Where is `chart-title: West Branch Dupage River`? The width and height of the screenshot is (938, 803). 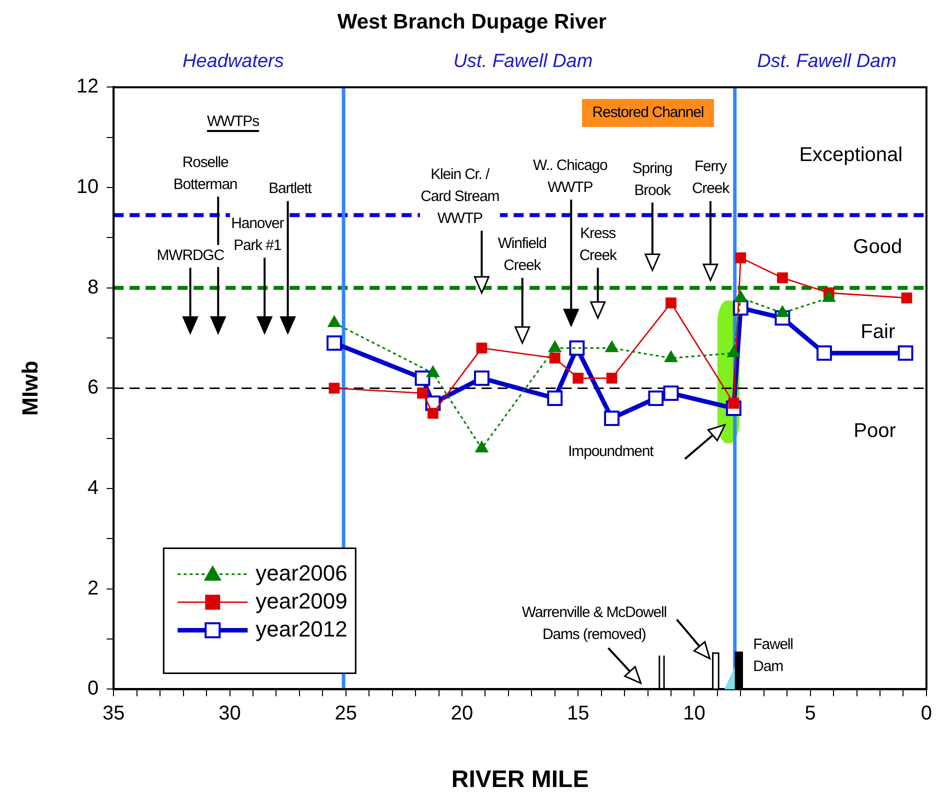
chart-title: West Branch Dupage River is located at coordinates (472, 22).